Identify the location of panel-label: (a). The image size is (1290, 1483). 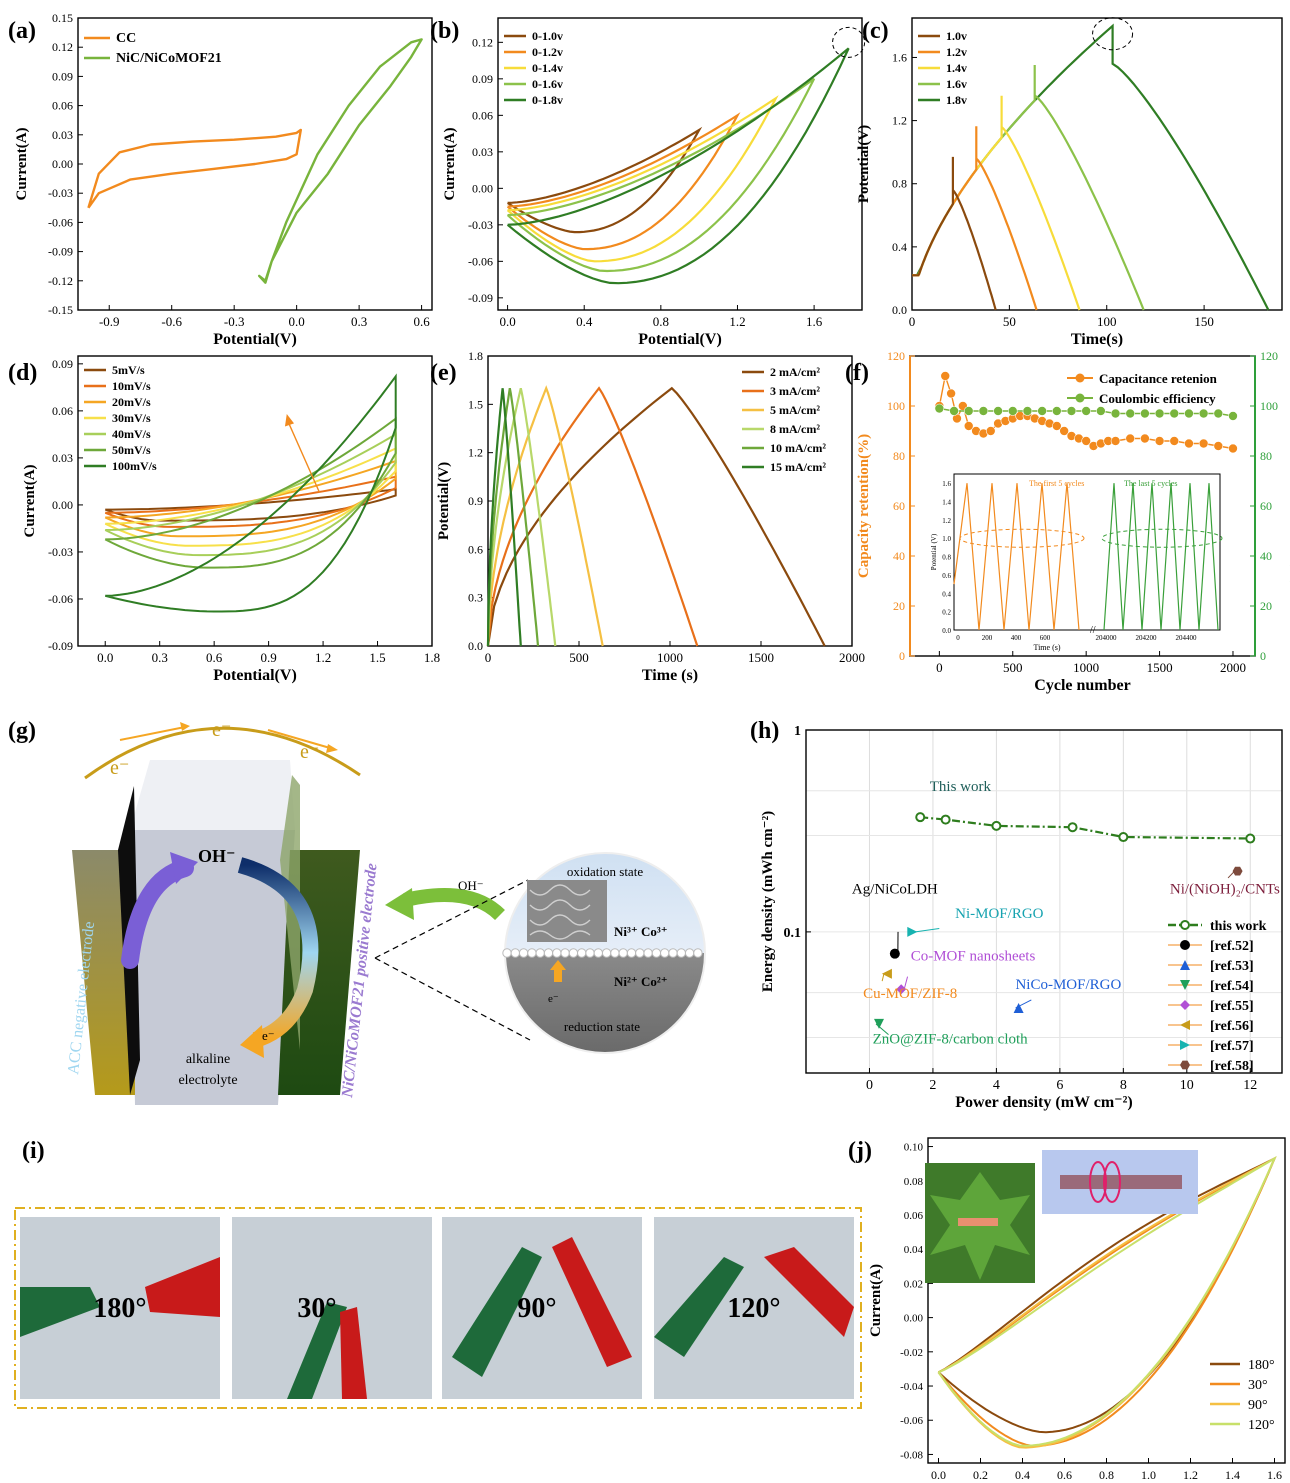
(22, 31).